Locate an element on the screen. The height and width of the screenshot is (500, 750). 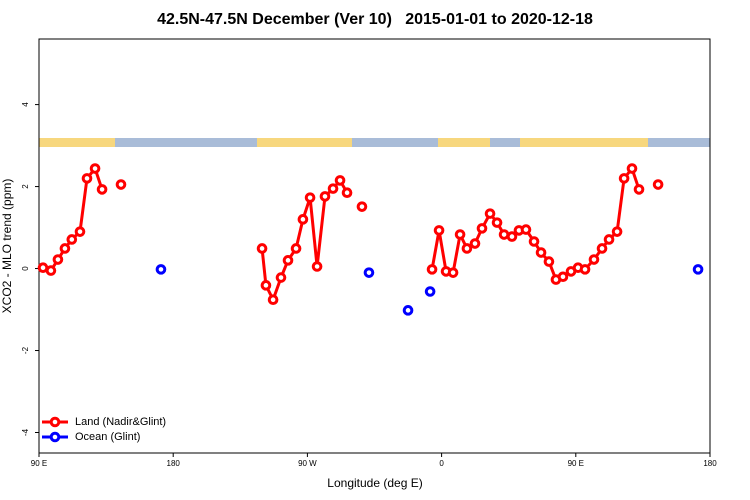
y-tick-label: -4 is located at coordinates (25, 432).